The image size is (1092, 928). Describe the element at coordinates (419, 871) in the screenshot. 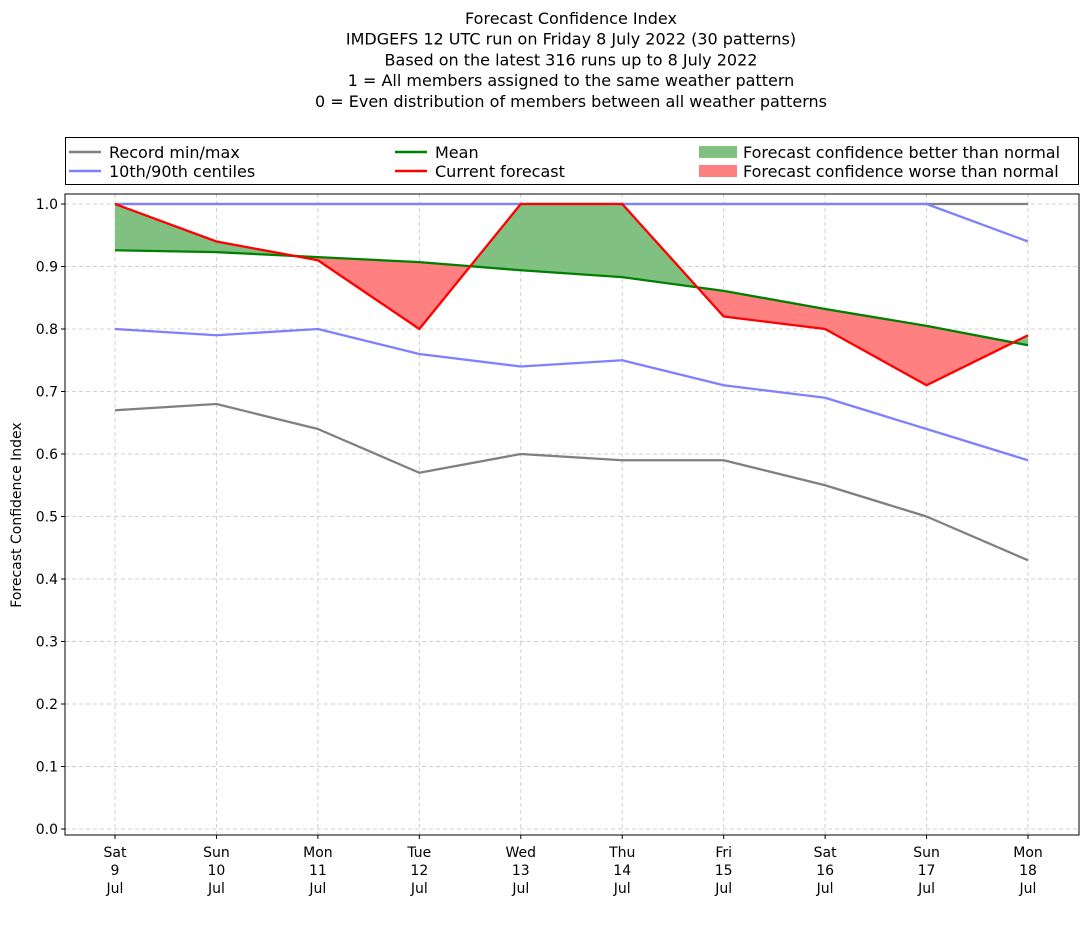

I see `x-tick-label: 12` at that location.